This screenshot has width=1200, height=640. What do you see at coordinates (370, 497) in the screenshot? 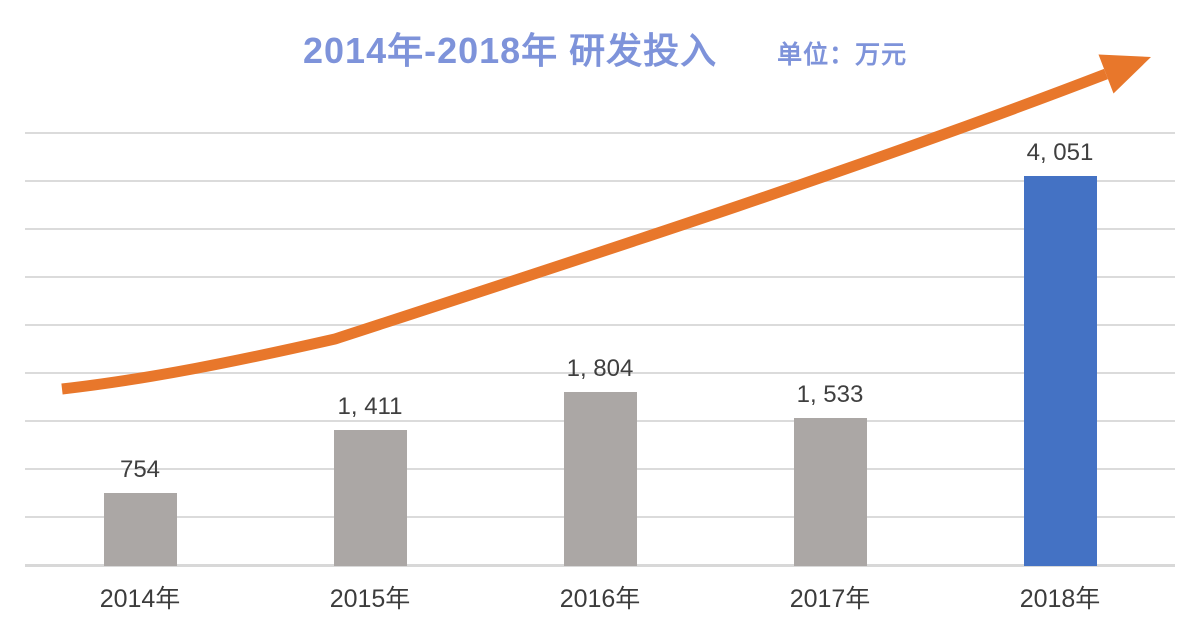
I see `bar-2015年` at bounding box center [370, 497].